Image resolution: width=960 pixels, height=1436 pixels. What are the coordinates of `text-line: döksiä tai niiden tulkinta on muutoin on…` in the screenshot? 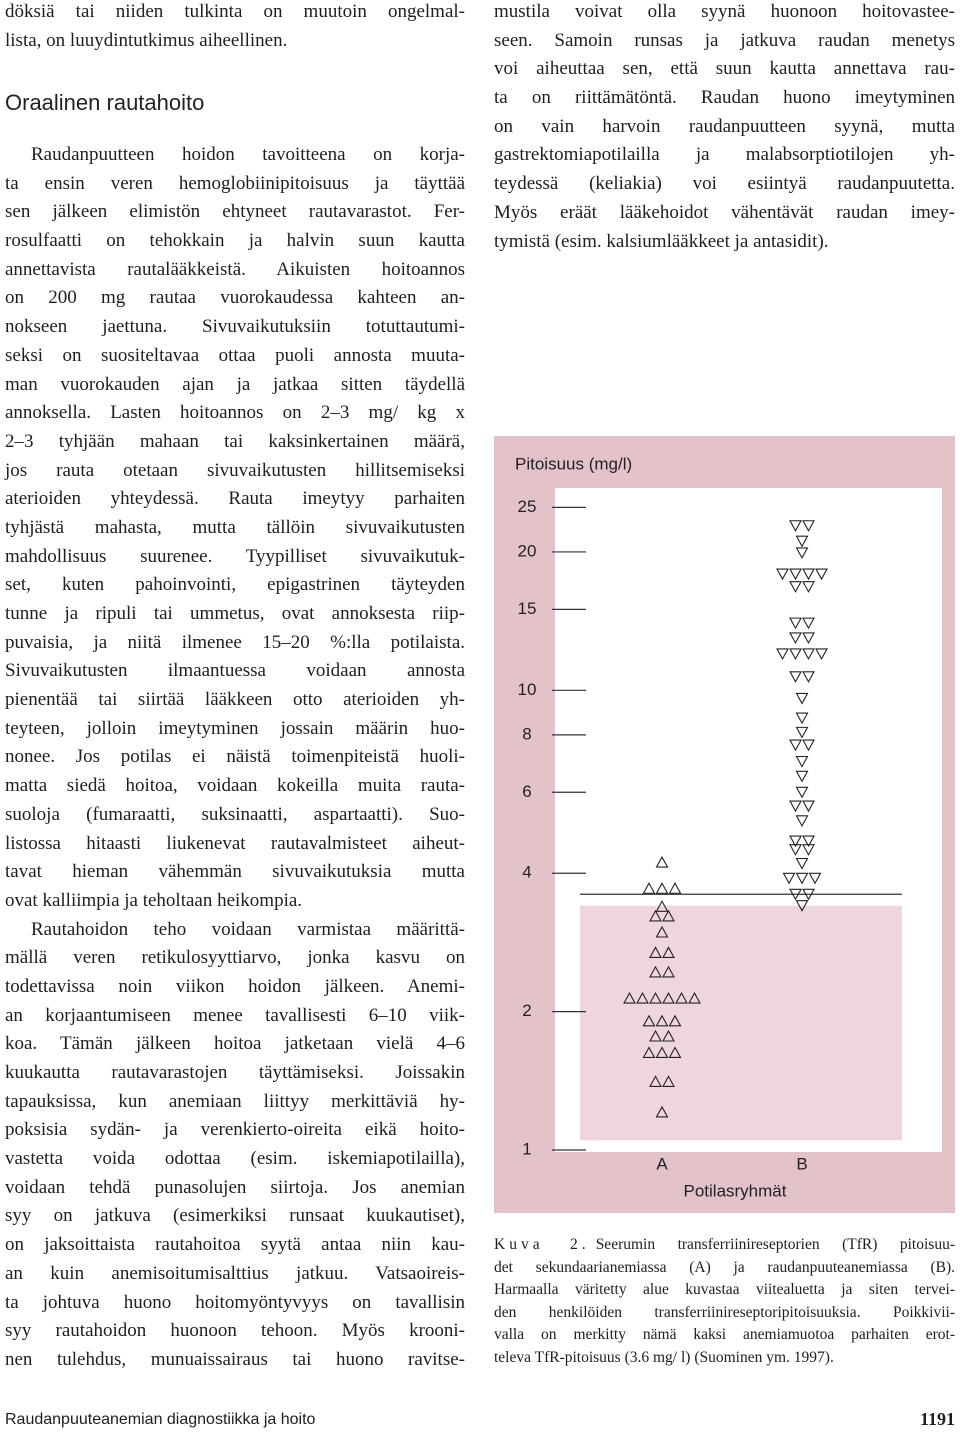 It's located at (235, 11).